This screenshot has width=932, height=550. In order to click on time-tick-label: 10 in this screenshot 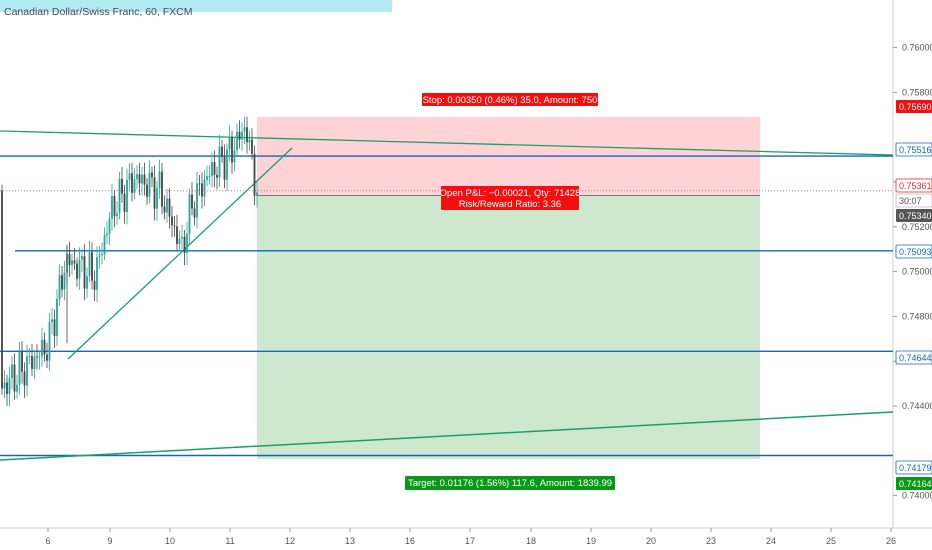, I will do `click(170, 541)`.